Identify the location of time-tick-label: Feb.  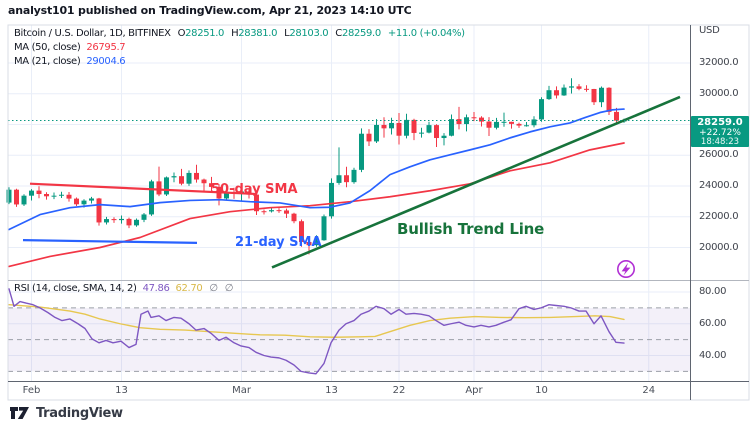
(31, 390).